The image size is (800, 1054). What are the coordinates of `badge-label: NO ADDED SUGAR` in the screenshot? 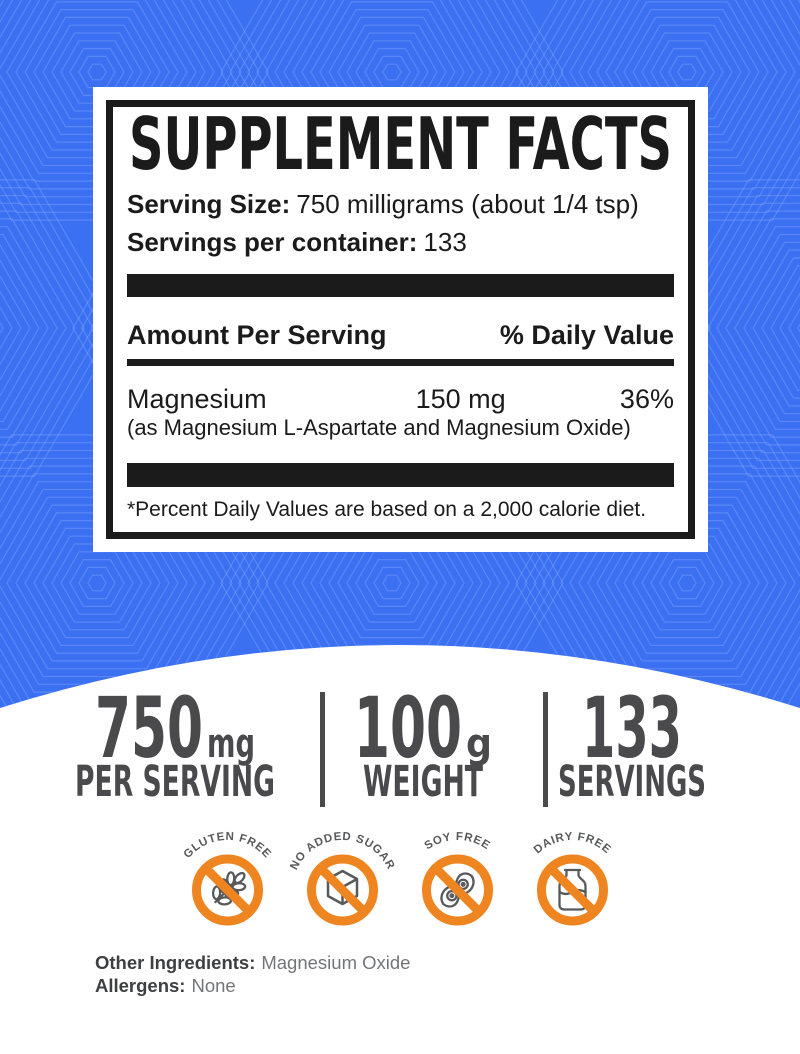 It's located at (342, 851).